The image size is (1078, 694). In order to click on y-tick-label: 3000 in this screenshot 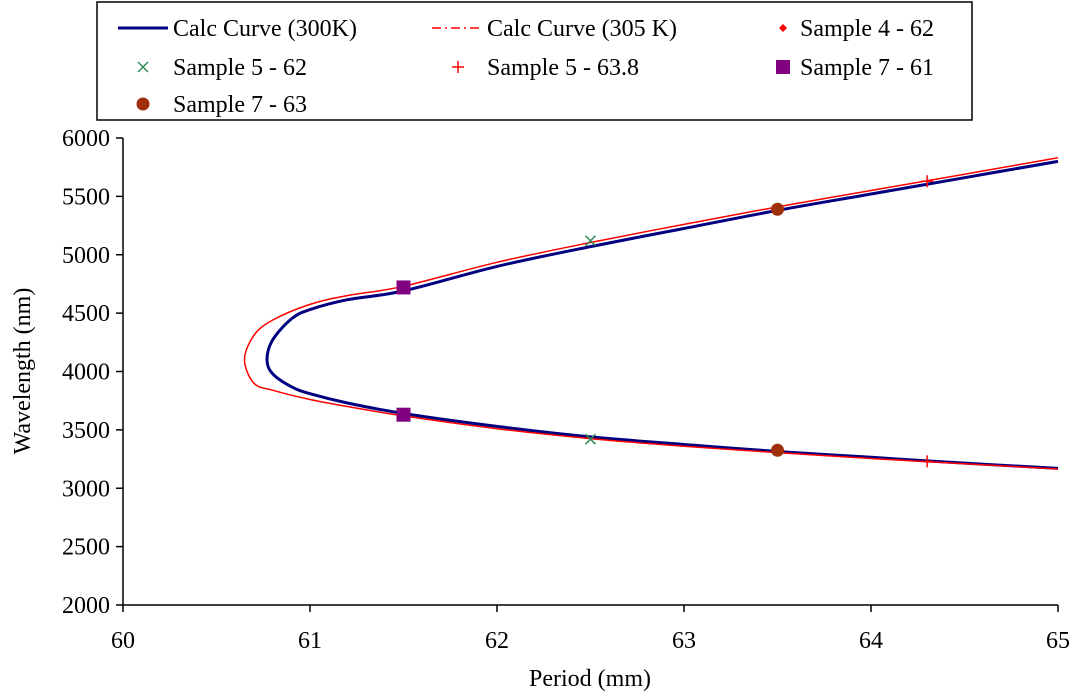, I will do `click(86, 489)`.